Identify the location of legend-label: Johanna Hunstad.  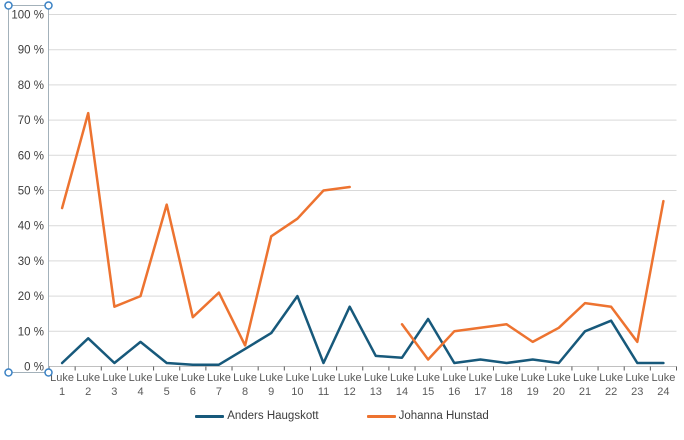
(443, 416).